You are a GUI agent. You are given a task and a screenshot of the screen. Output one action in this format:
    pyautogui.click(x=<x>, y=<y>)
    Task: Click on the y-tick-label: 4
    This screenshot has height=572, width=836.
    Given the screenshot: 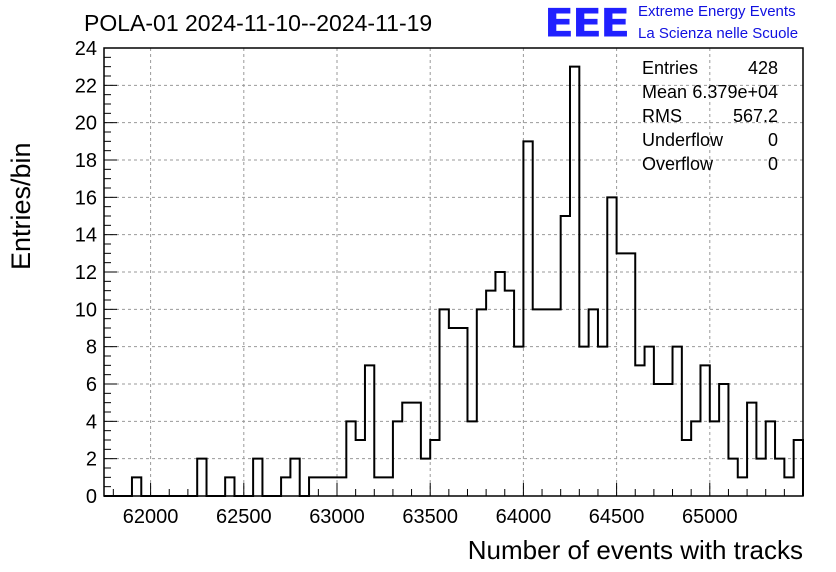 What is the action you would take?
    pyautogui.click(x=91, y=422)
    